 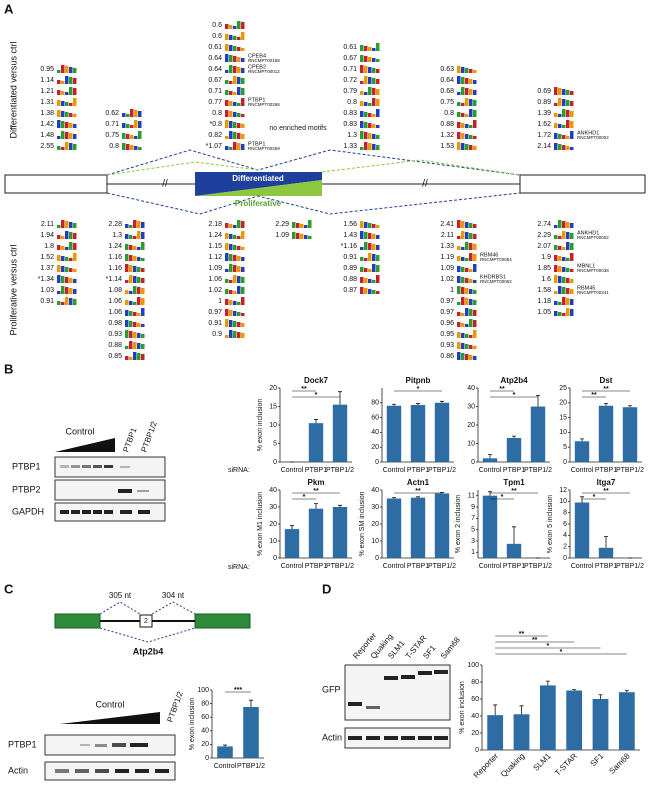 What do you see at coordinates (563, 490) in the screenshot?
I see `y-tick-label: 12` at bounding box center [563, 490].